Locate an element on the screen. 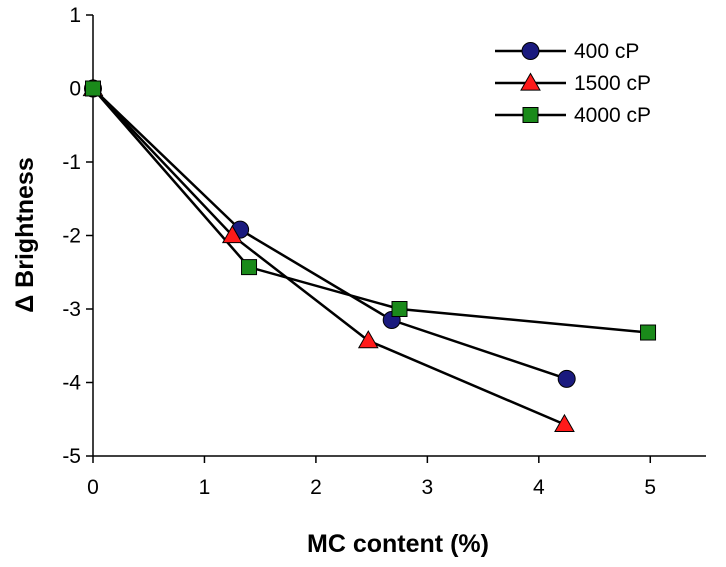 This screenshot has width=726, height=567. x-tick-label: 4 is located at coordinates (539, 487).